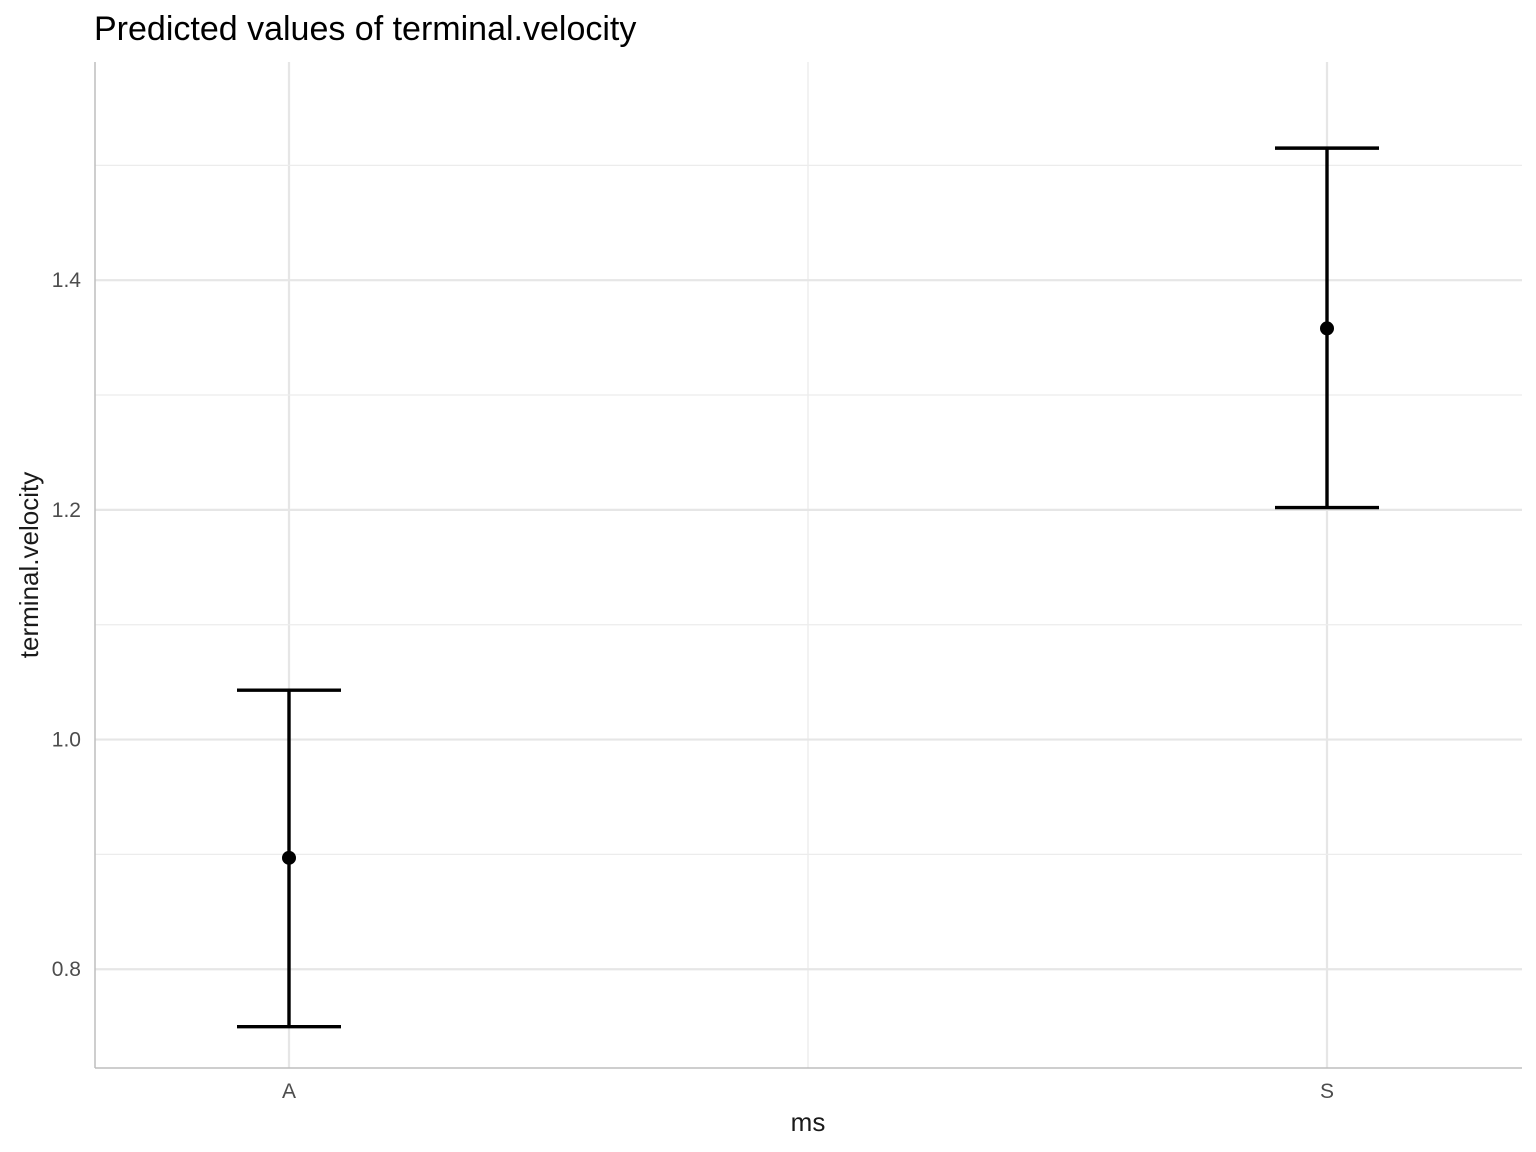 The width and height of the screenshot is (1536, 1152). I want to click on y-tick-label: 1.0, so click(66, 740).